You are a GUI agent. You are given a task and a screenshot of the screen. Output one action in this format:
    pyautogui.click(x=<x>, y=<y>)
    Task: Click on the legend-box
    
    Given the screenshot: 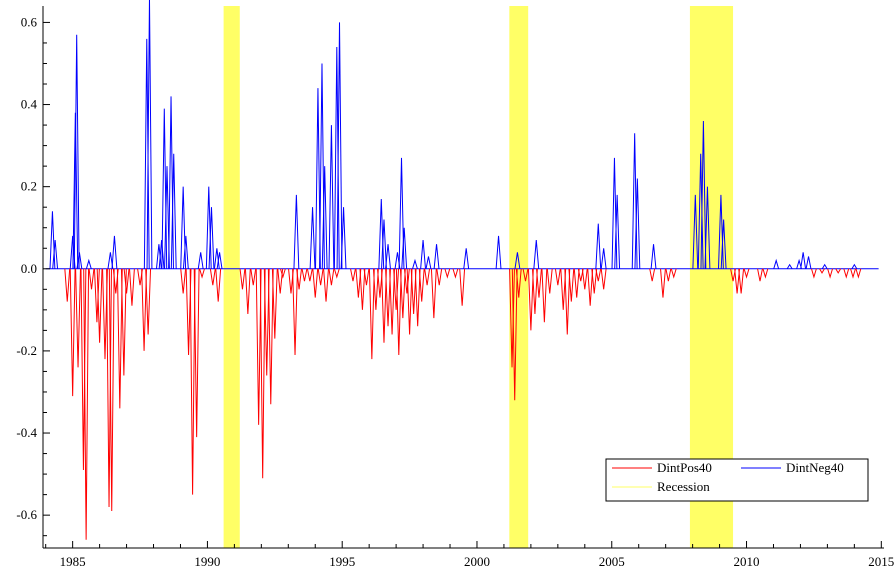 What is the action you would take?
    pyautogui.click(x=737, y=480)
    